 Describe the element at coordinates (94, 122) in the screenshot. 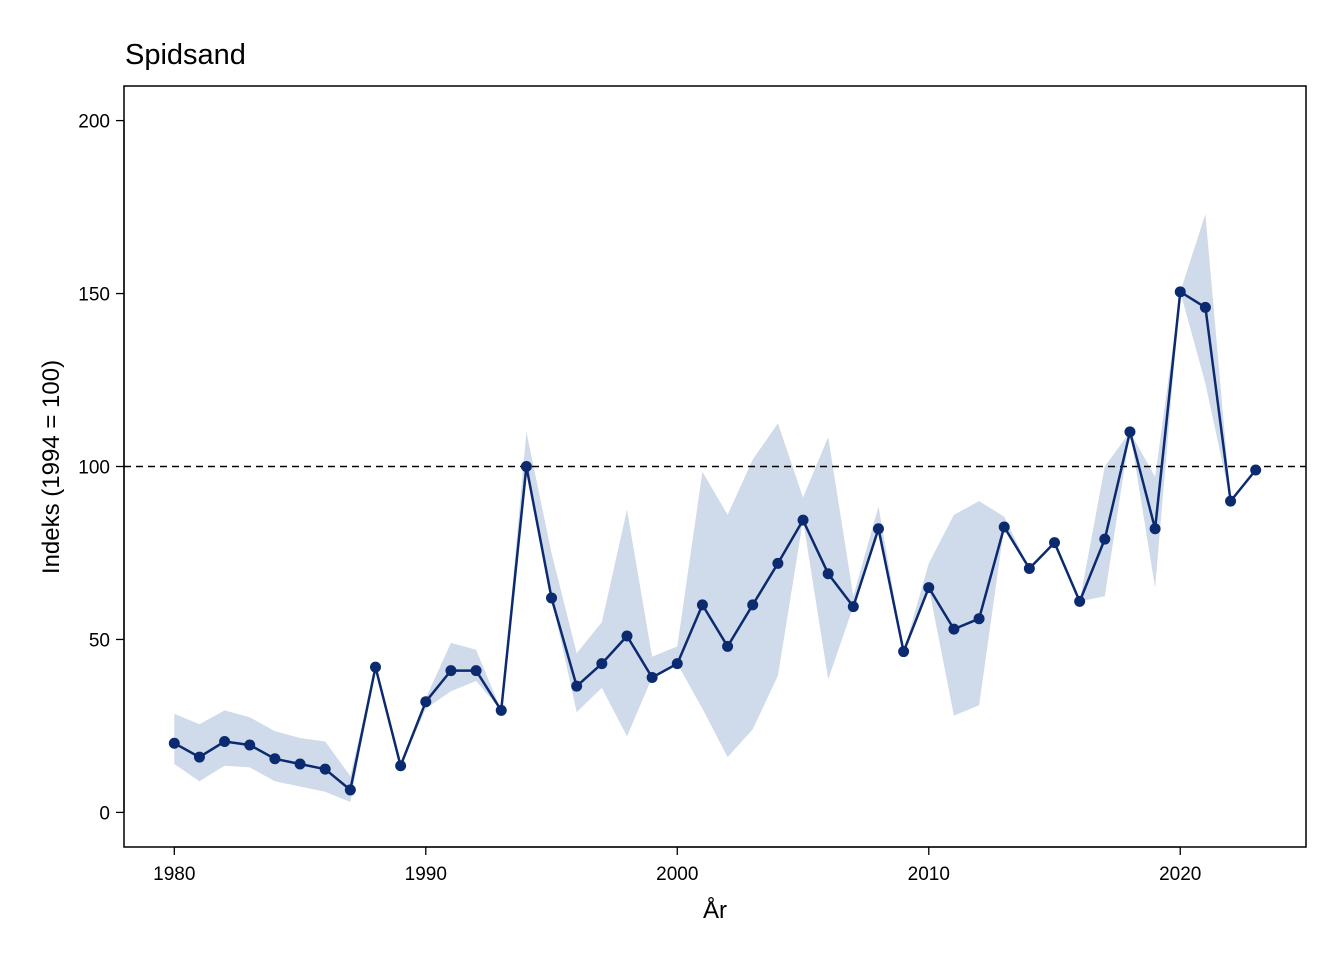

I see `y-tick-label: 200` at that location.